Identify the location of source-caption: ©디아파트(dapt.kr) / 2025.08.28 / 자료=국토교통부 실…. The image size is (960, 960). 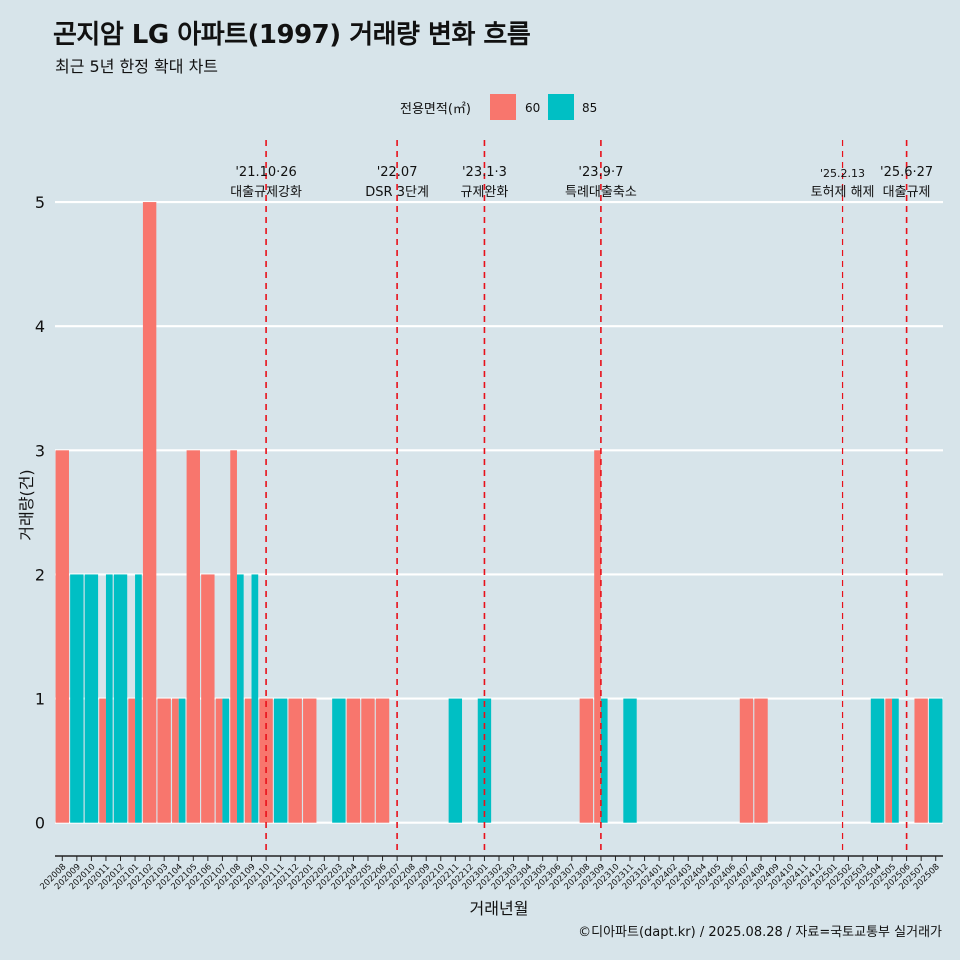
(760, 932).